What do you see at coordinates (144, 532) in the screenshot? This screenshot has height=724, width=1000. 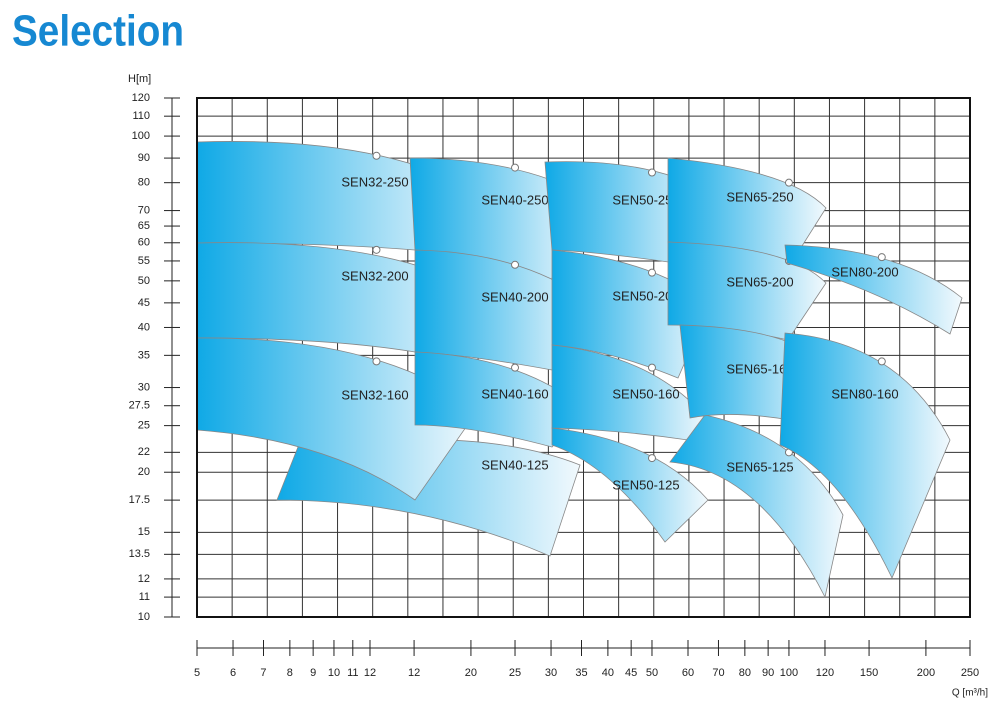 I see `y-tick-label: 15` at bounding box center [144, 532].